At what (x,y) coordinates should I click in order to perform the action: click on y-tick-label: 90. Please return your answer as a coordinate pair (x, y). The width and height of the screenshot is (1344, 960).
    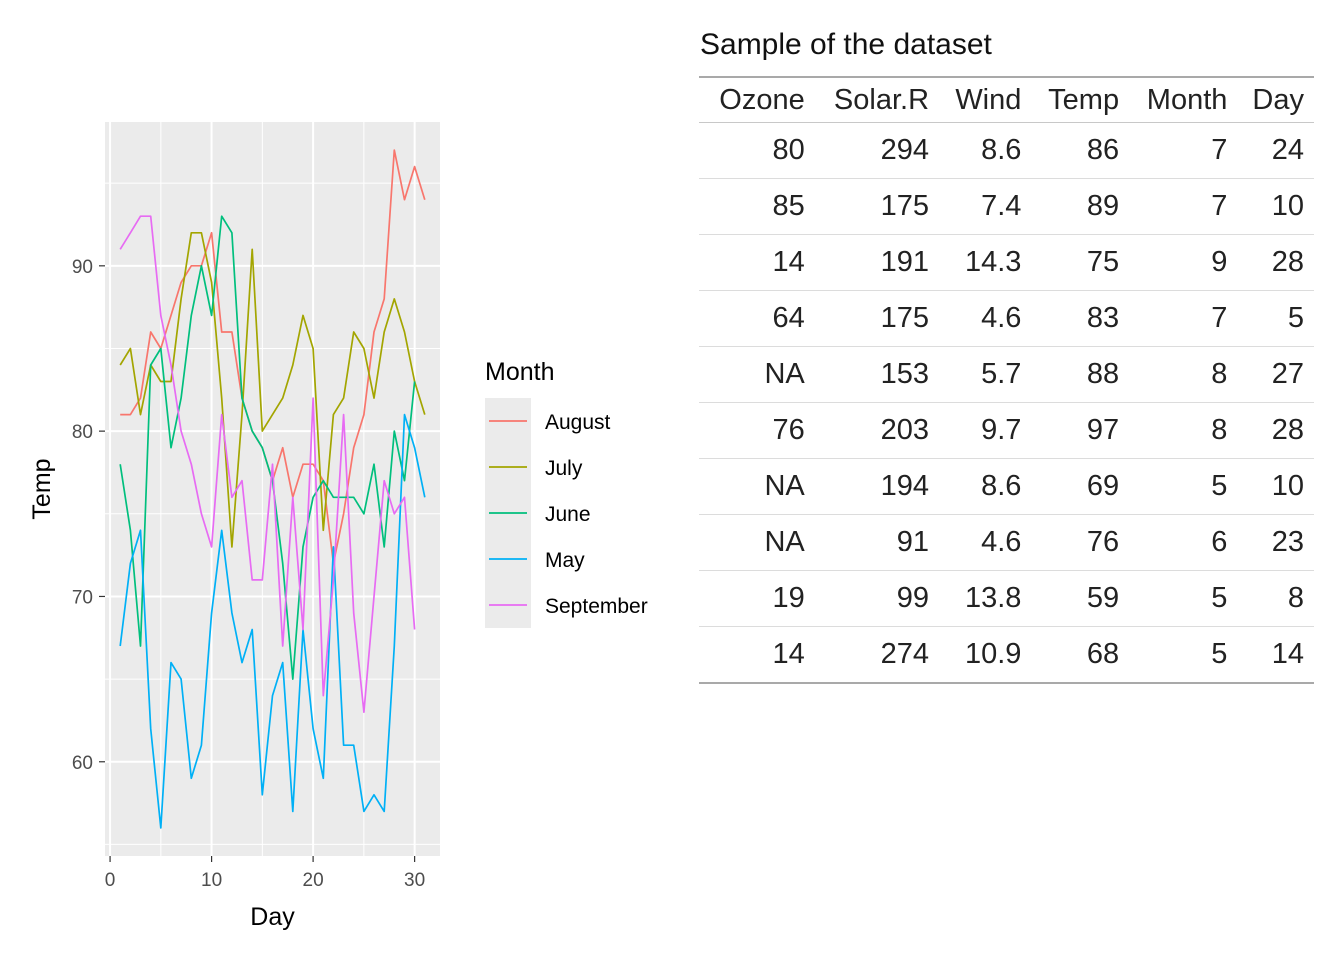
    Looking at the image, I should click on (82, 267).